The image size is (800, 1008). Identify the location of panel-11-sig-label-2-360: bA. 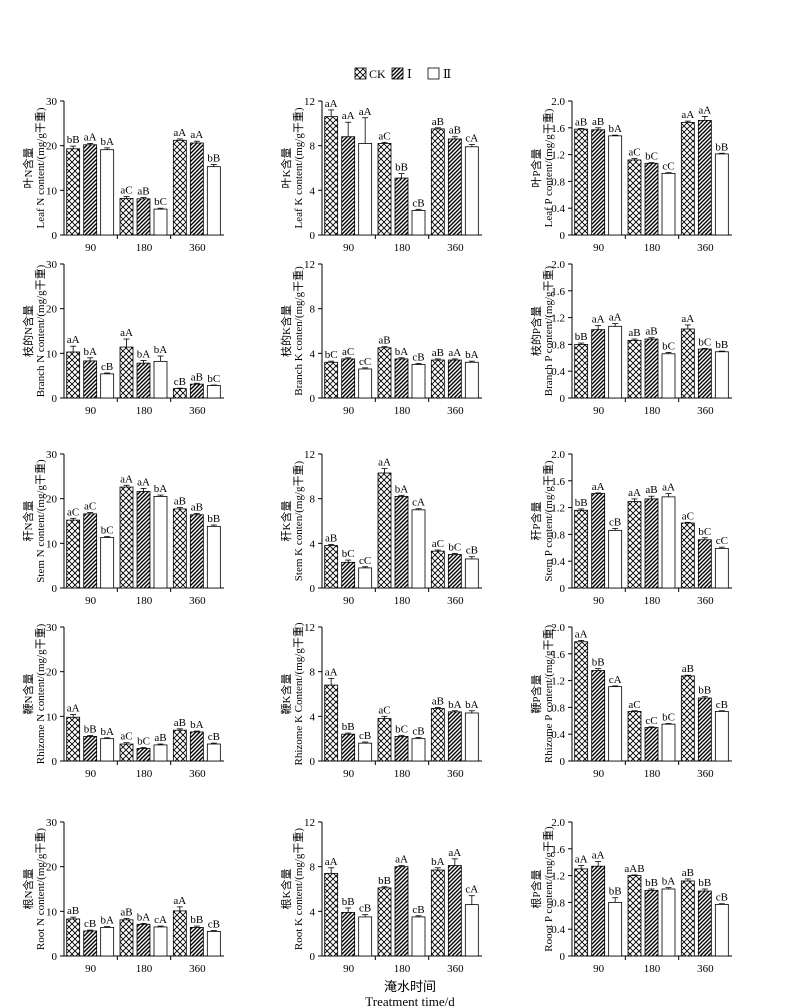
(472, 705).